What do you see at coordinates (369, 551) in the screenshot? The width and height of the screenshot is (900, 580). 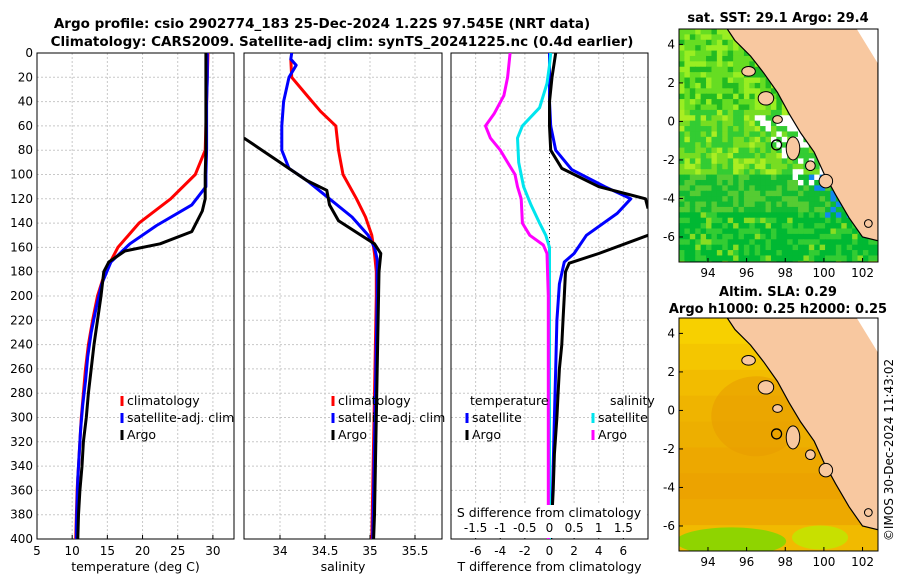 I see `x-tick-label: 35` at bounding box center [369, 551].